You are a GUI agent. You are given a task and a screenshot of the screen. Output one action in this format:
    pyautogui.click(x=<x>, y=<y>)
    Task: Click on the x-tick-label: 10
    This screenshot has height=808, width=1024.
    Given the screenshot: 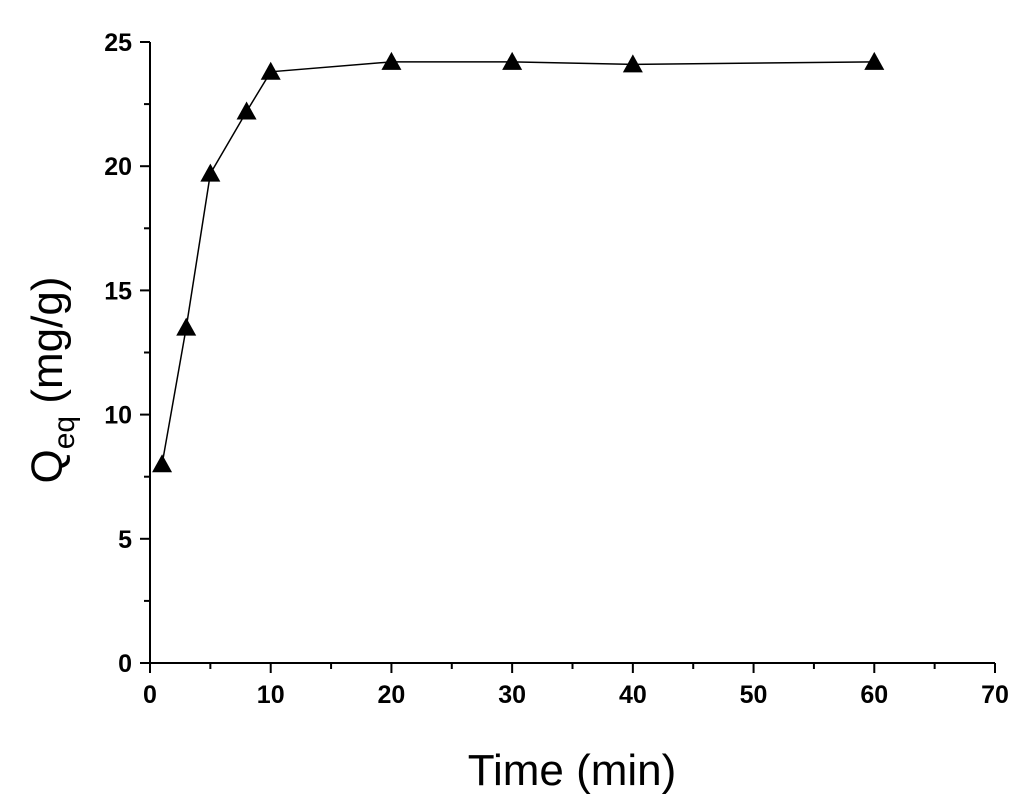 What is the action you would take?
    pyautogui.click(x=271, y=695)
    